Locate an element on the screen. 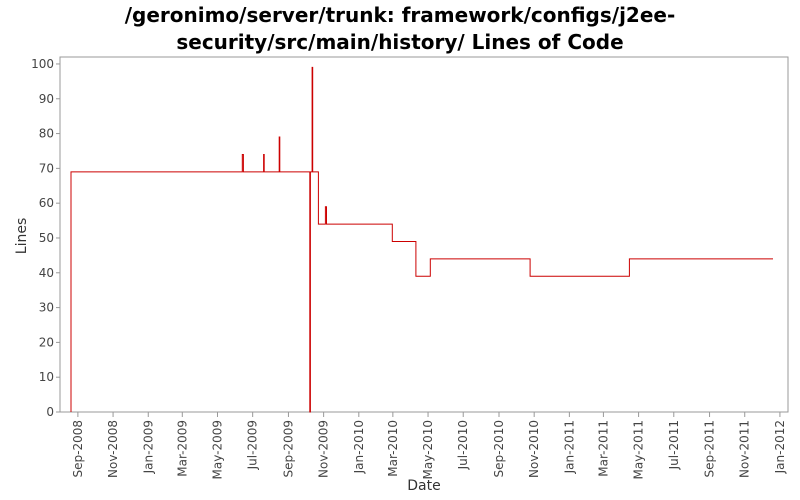 The height and width of the screenshot is (500, 800). y-tick-label: 60 is located at coordinates (46, 203).